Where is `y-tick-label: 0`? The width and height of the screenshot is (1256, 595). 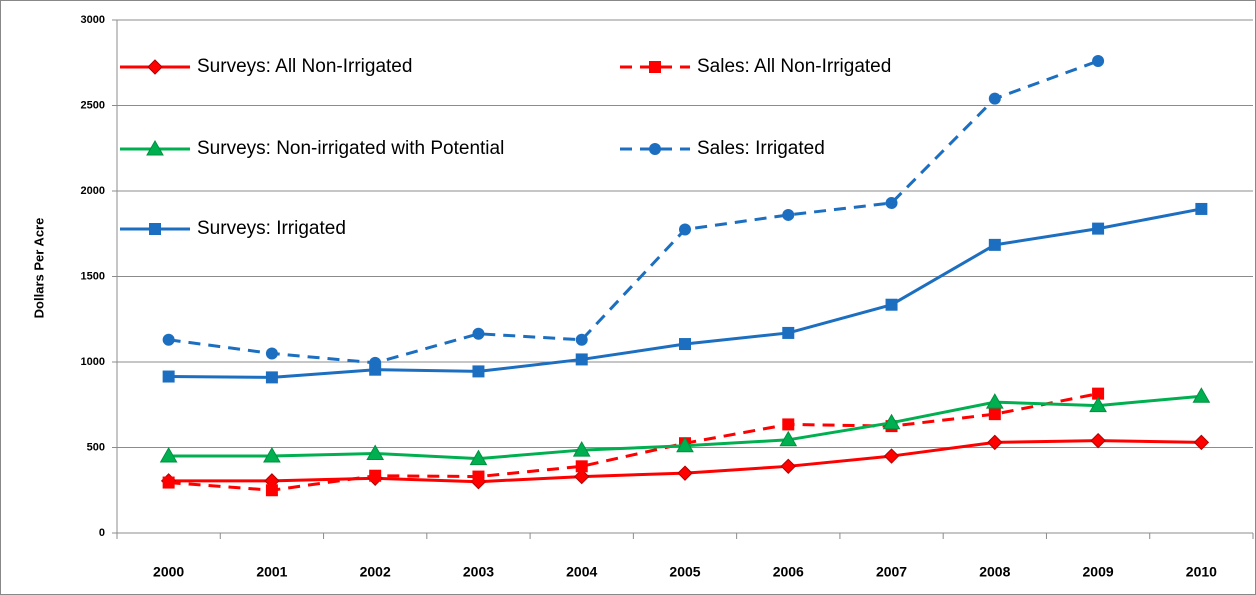 y-tick-label: 0 is located at coordinates (102, 533).